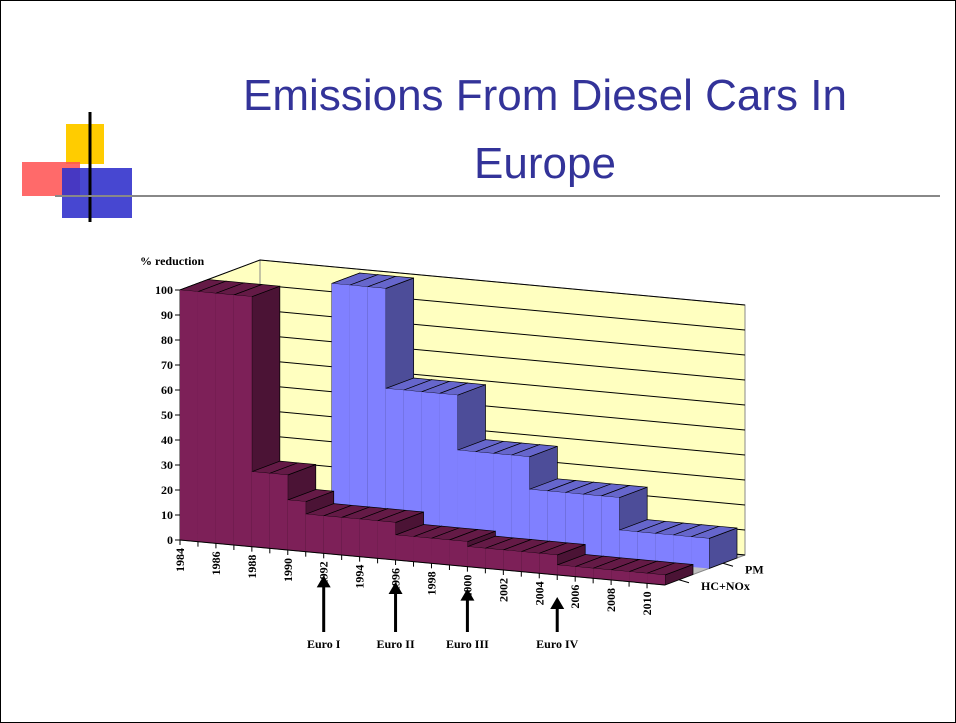 This screenshot has height=723, width=956. I want to click on y-tick-label: 30, so click(167, 465).